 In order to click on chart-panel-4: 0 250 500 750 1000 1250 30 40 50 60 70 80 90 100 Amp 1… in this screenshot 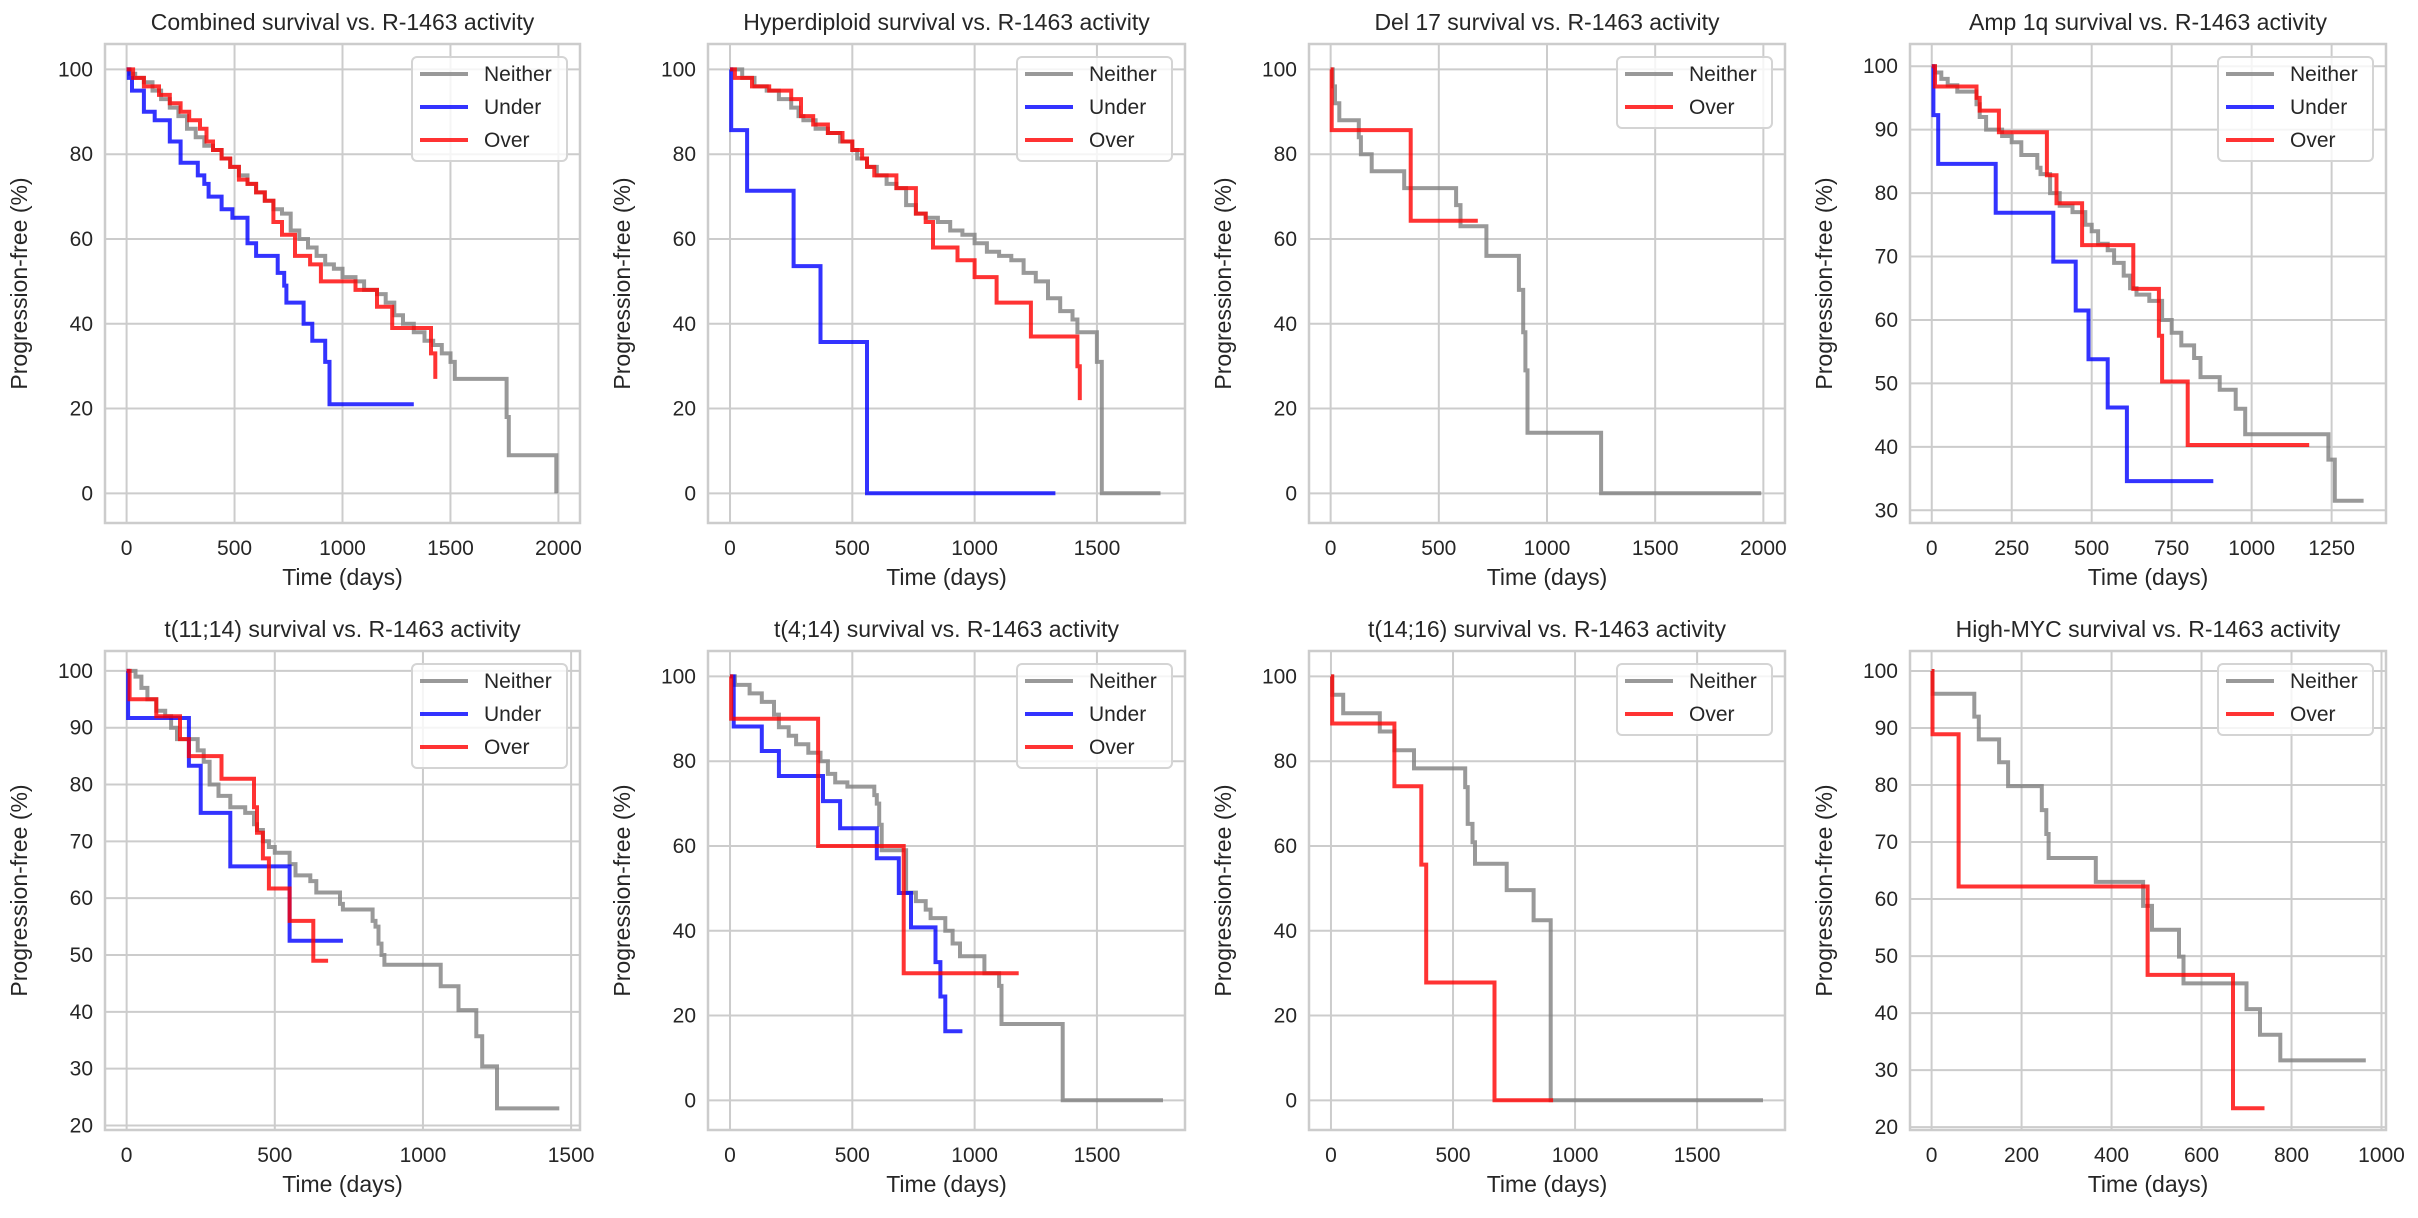, I will do `click(2099, 299)`.